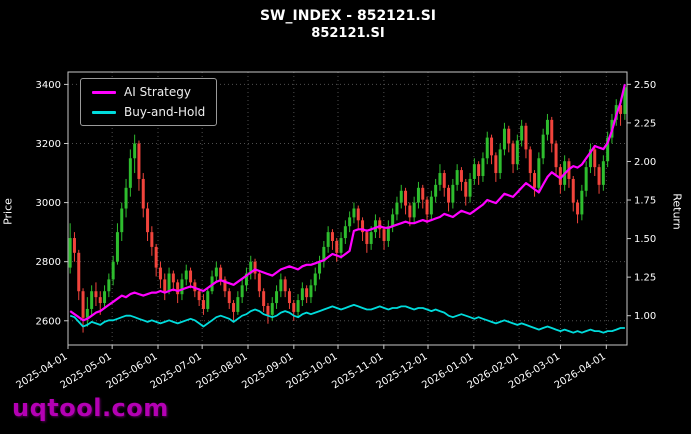 This screenshot has height=434, width=691. What do you see at coordinates (645, 85) in the screenshot?
I see `svg-text: 2.50` at bounding box center [645, 85].